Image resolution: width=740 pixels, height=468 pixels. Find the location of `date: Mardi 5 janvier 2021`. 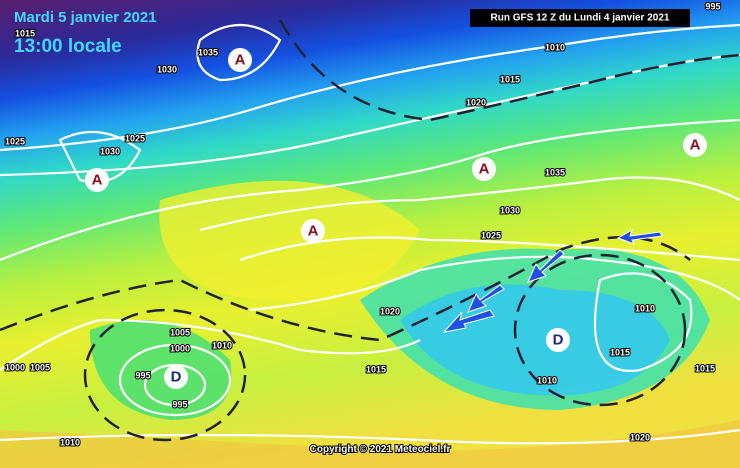

date: Mardi 5 janvier 2021 is located at coordinates (85, 17).